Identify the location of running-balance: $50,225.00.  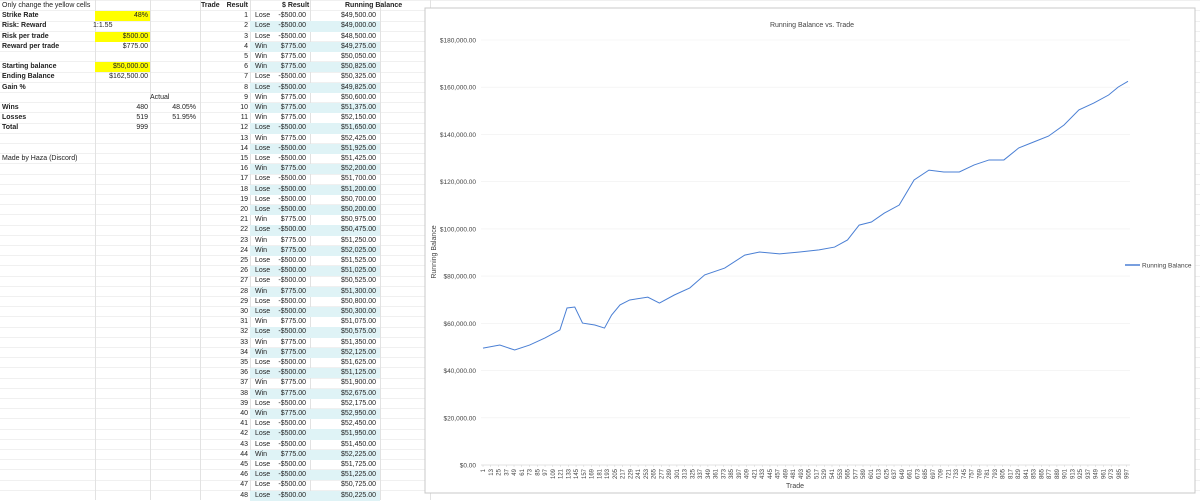
(358, 495).